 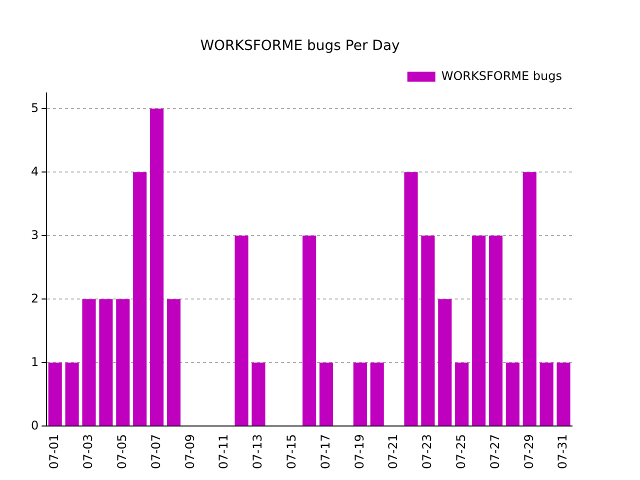 I want to click on chart-title: WORKSFORME bugs Per Day, so click(x=300, y=46).